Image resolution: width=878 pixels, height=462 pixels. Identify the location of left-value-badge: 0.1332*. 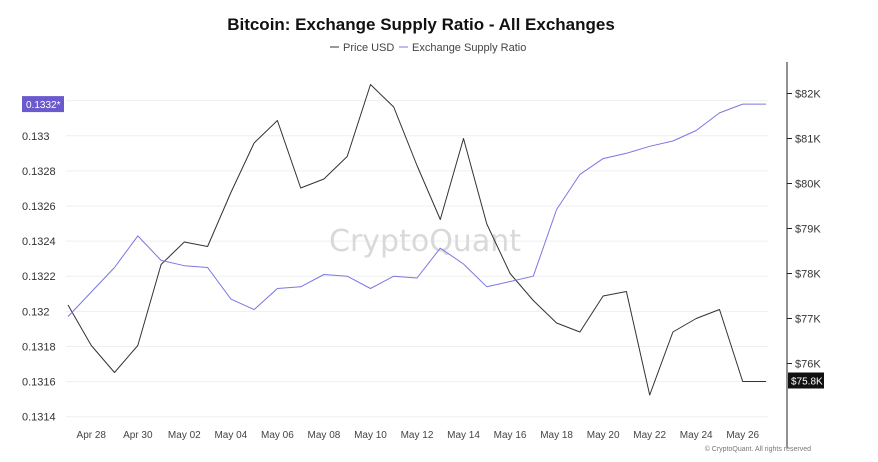
(43, 104).